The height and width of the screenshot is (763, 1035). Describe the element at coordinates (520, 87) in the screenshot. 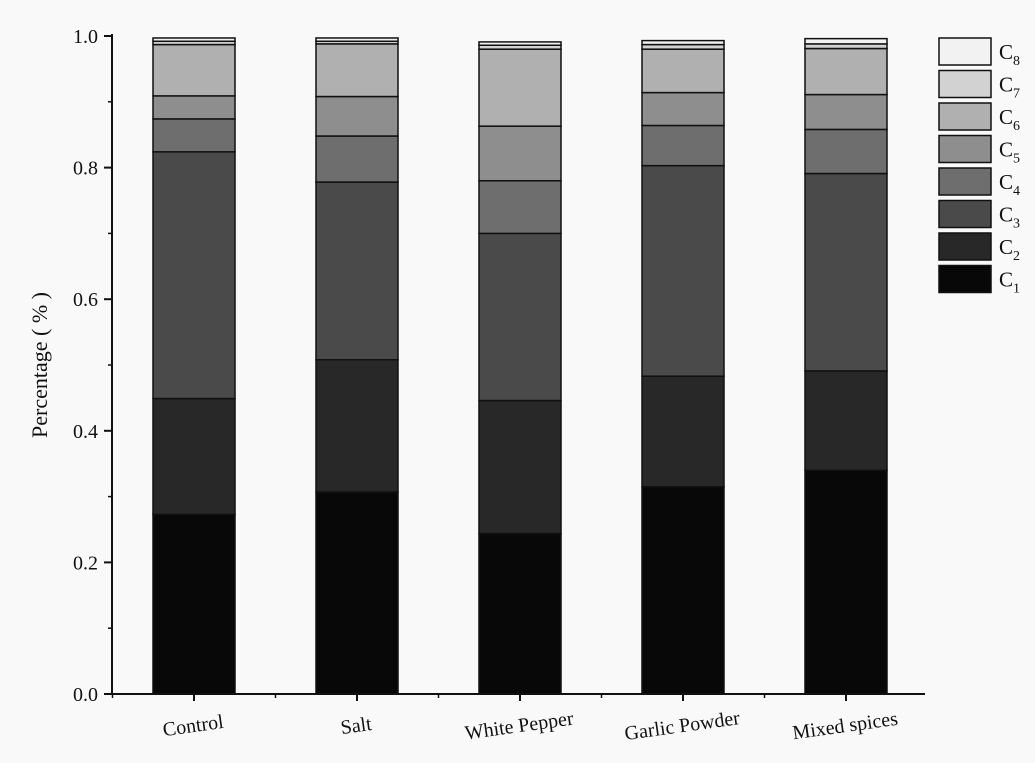

I see `bar-segment-white-pepper-c6` at that location.